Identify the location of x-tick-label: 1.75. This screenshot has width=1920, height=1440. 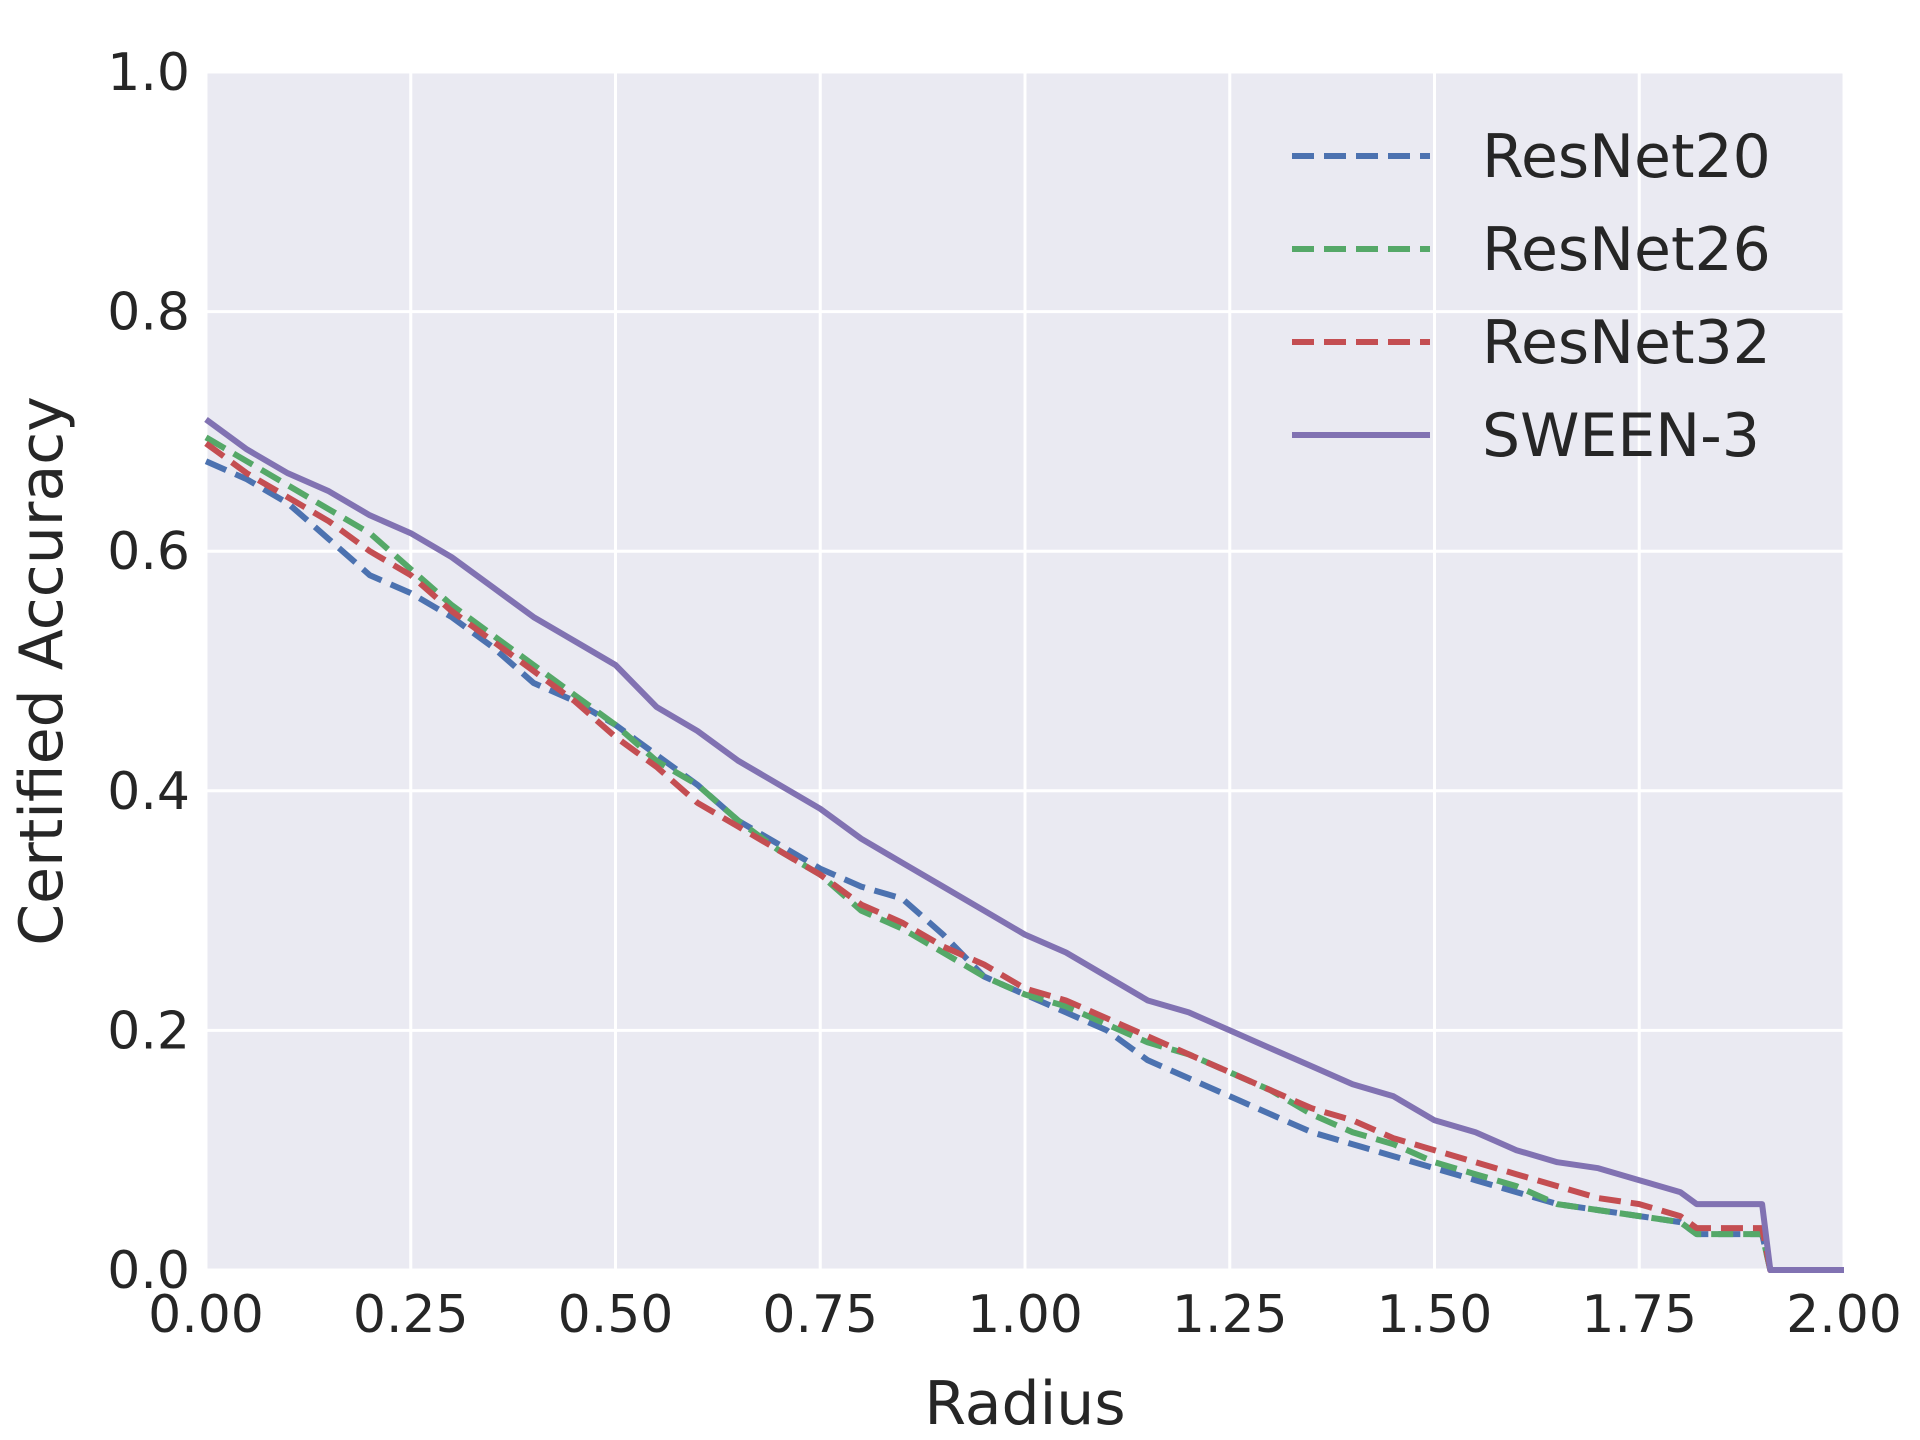
(1639, 1315).